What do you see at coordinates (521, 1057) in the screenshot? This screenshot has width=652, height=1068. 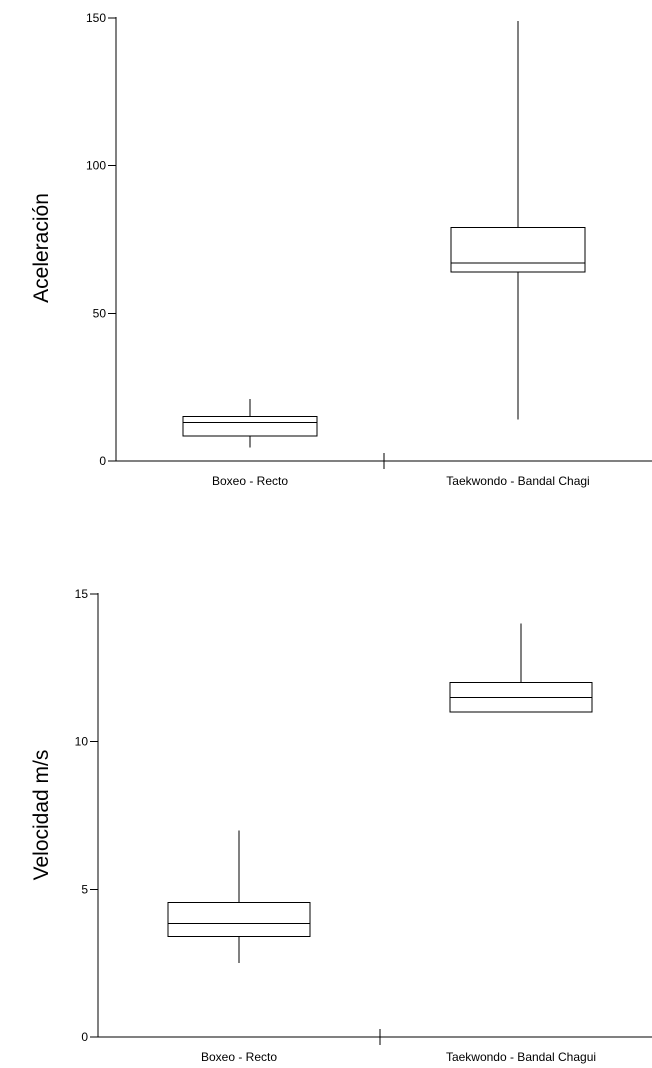 I see `x-category-label: Taekwondo - Bandal Chagui` at bounding box center [521, 1057].